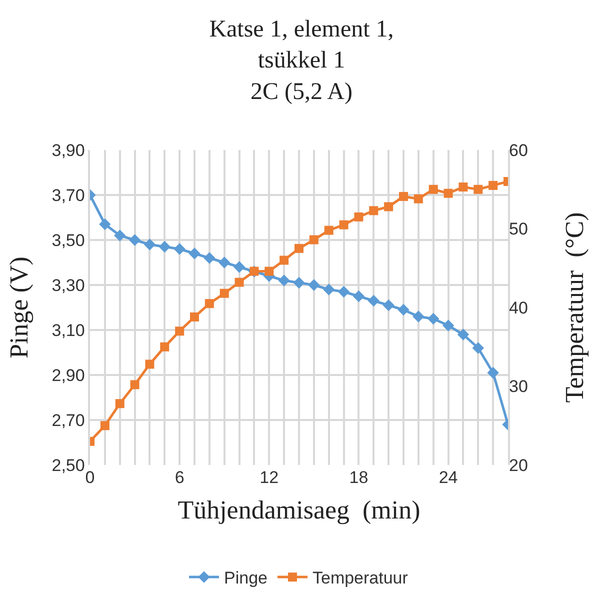  Describe the element at coordinates (574, 307) in the screenshot. I see `y2-axis-title: Temperatuur (°C)` at that location.